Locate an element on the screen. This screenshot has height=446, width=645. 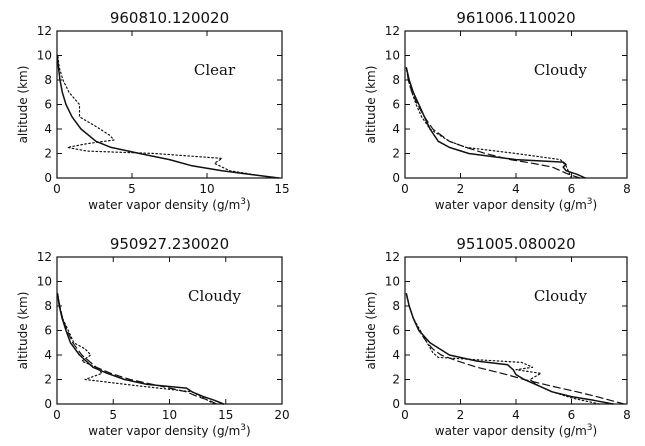
x-tick-label: 20 is located at coordinates (281, 415).